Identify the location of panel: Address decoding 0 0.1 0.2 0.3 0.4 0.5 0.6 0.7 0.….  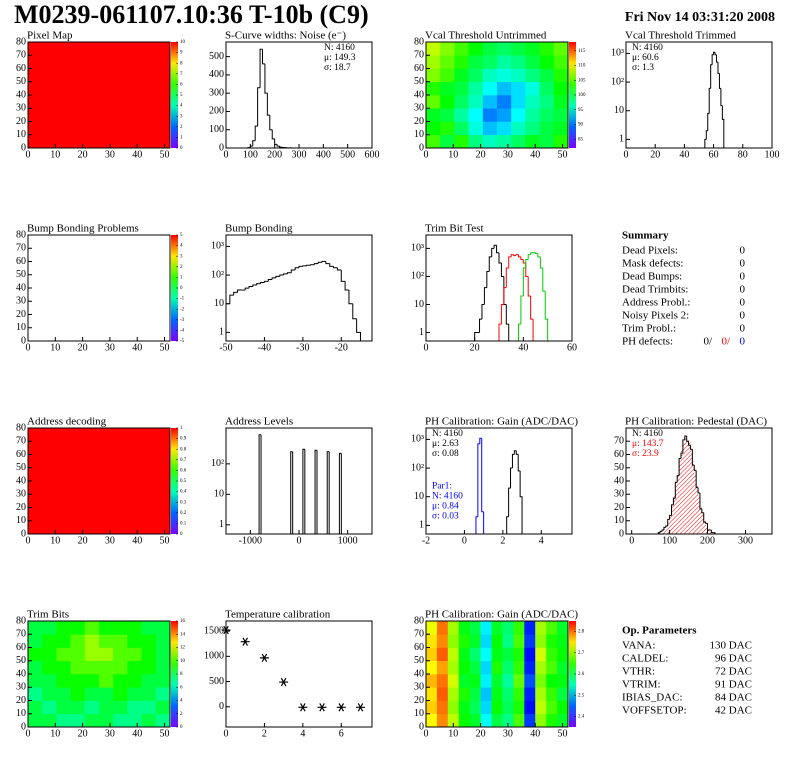
(101, 481).